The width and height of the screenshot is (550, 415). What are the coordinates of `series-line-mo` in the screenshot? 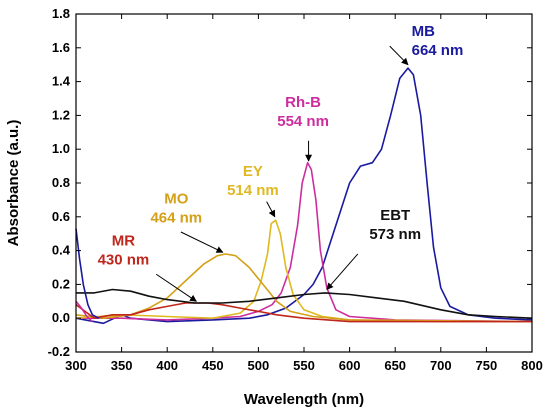 It's located at (303, 288).